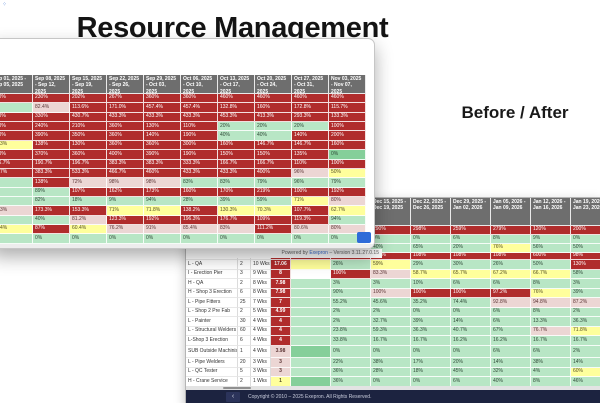 The image size is (600, 403). Describe the element at coordinates (281, 265) in the screenshot. I see `overload-index: 17.06` at that location.